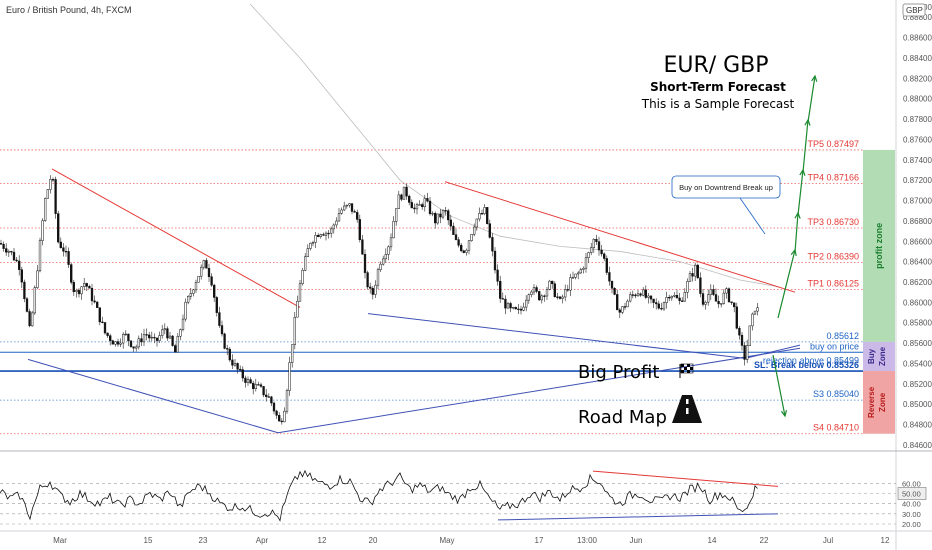  Describe the element at coordinates (811, 99) in the screenshot. I see `forecast-up-arrow` at that location.